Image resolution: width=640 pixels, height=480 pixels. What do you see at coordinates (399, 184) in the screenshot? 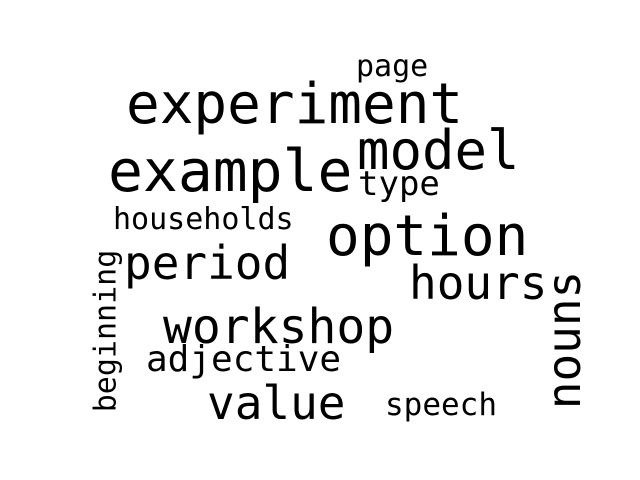
I see `word-type: type` at bounding box center [399, 184].